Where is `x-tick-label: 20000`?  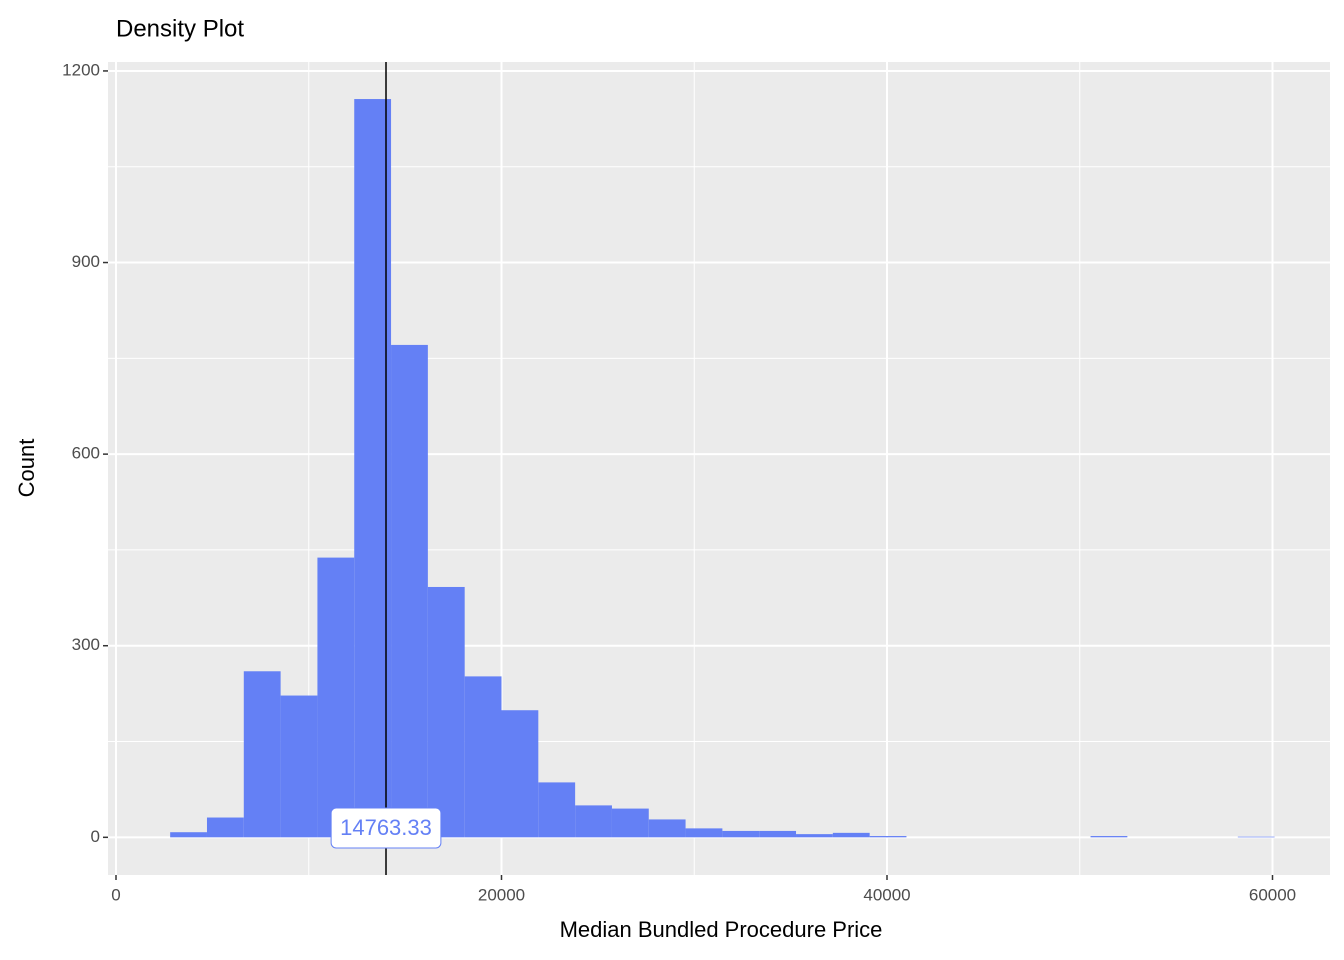
x-tick-label: 20000 is located at coordinates (501, 894).